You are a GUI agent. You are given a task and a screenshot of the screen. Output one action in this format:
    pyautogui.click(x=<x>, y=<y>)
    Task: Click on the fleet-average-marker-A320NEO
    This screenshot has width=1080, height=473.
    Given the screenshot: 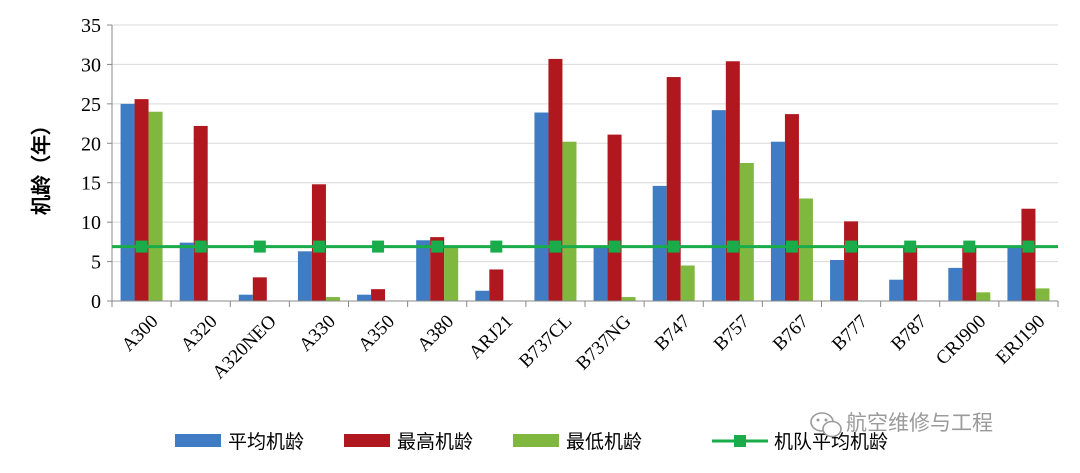 What is the action you would take?
    pyautogui.click(x=259, y=246)
    